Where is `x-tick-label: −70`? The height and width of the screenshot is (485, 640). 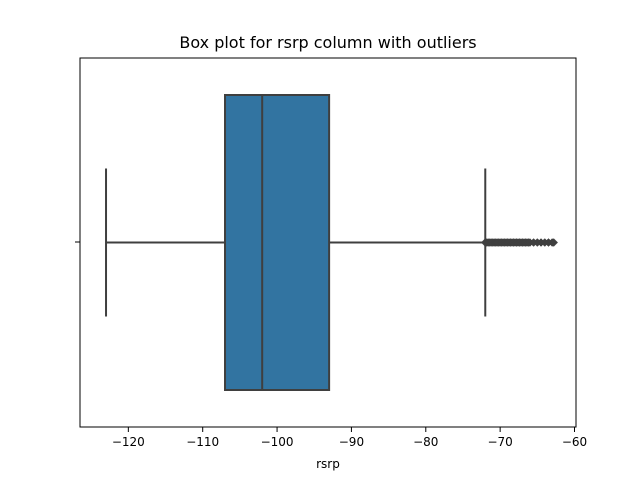 x-tick-label: −70 is located at coordinates (499, 442).